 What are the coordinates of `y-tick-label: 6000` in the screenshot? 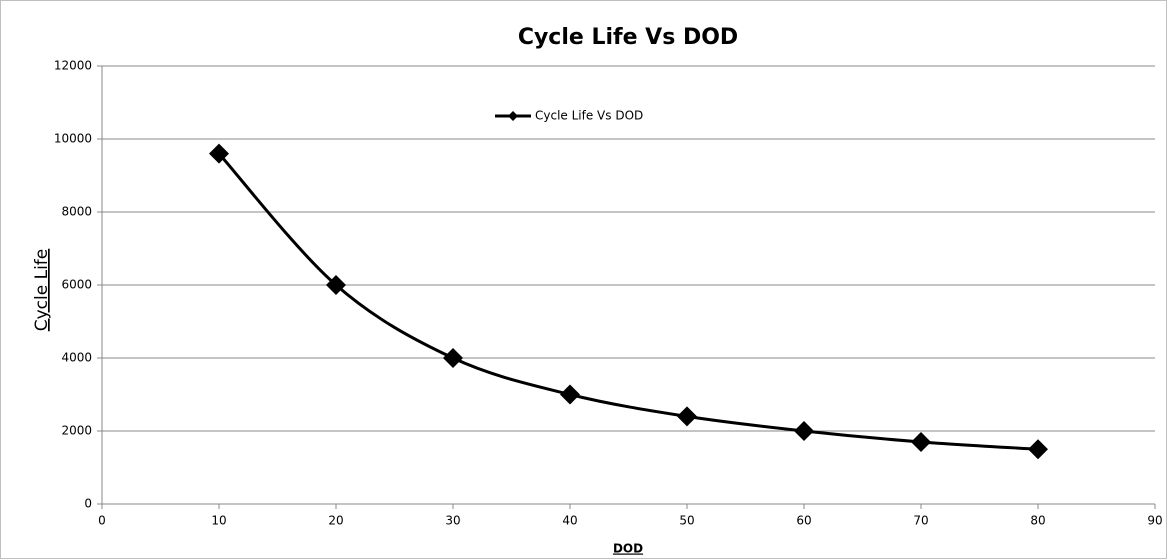 It's located at (76, 285).